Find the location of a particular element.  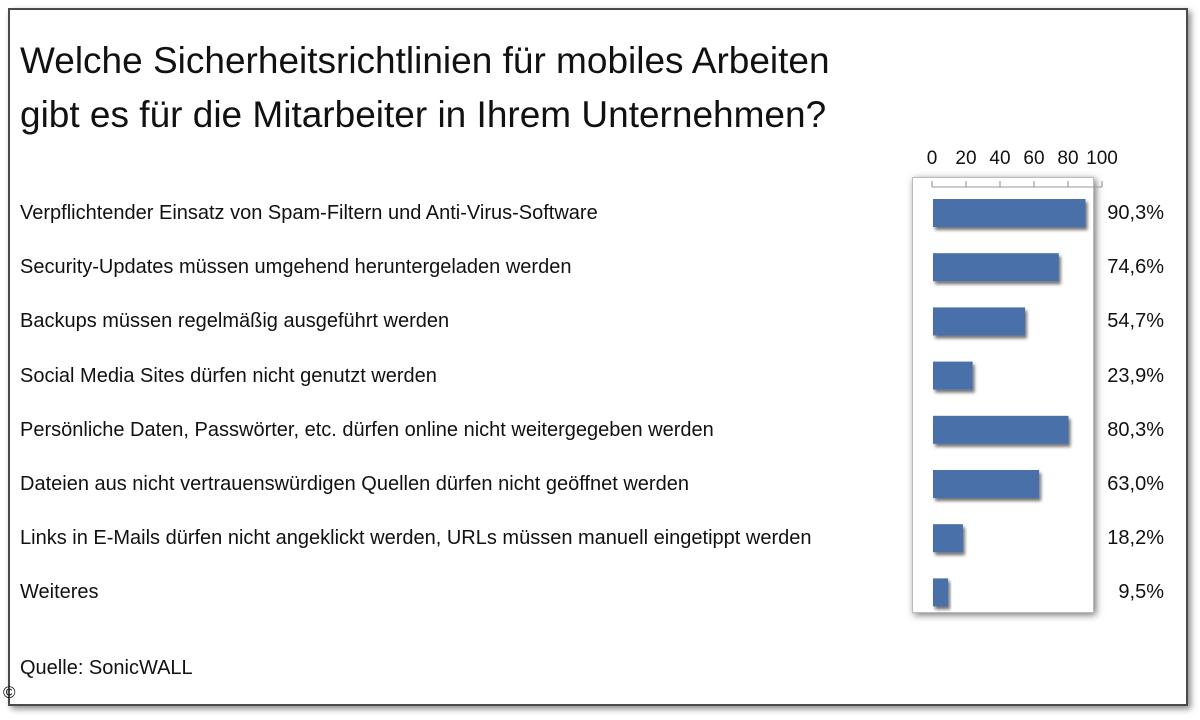

data-label: 54,7% is located at coordinates (1135, 321).